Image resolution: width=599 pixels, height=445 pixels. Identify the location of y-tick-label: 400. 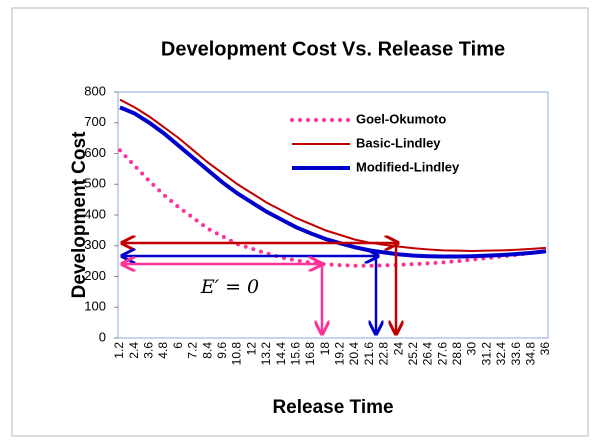
(95, 213).